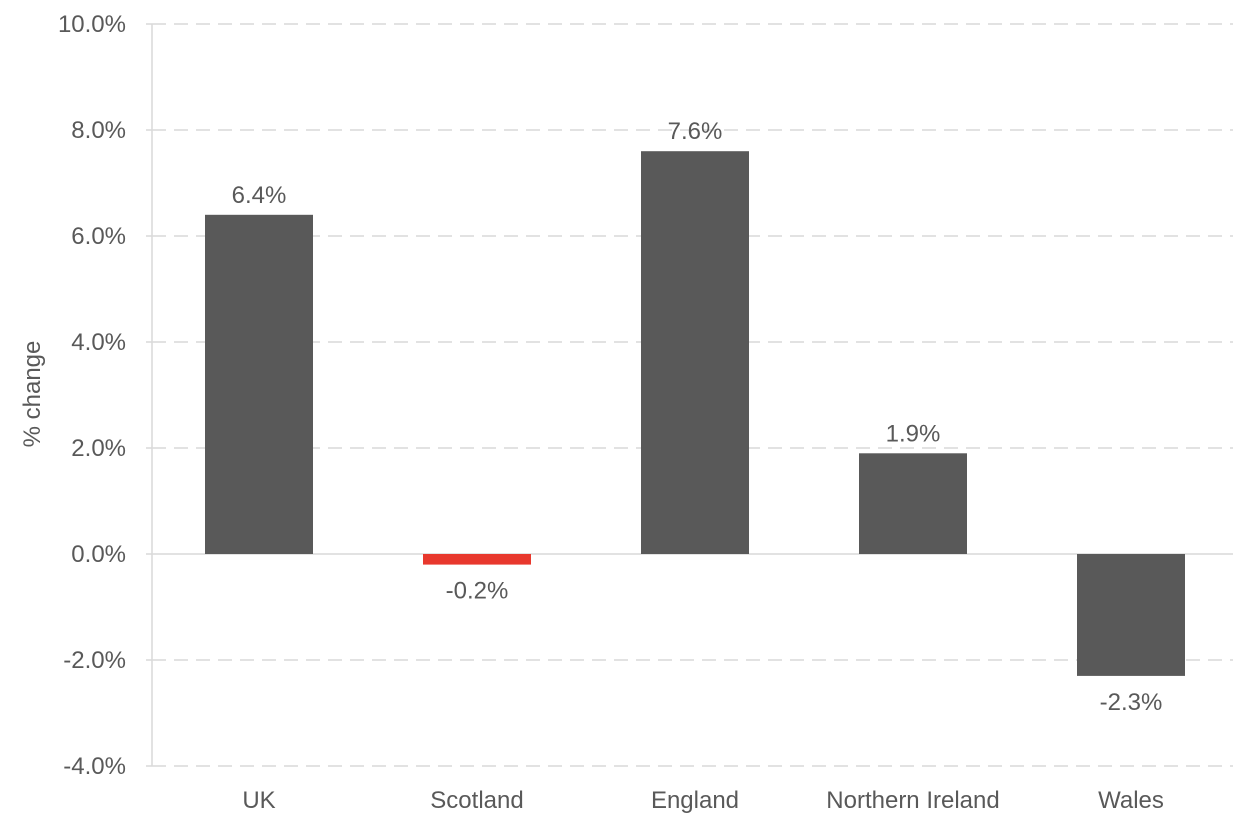 The width and height of the screenshot is (1233, 816). What do you see at coordinates (476, 800) in the screenshot?
I see `category-label: Scotland` at bounding box center [476, 800].